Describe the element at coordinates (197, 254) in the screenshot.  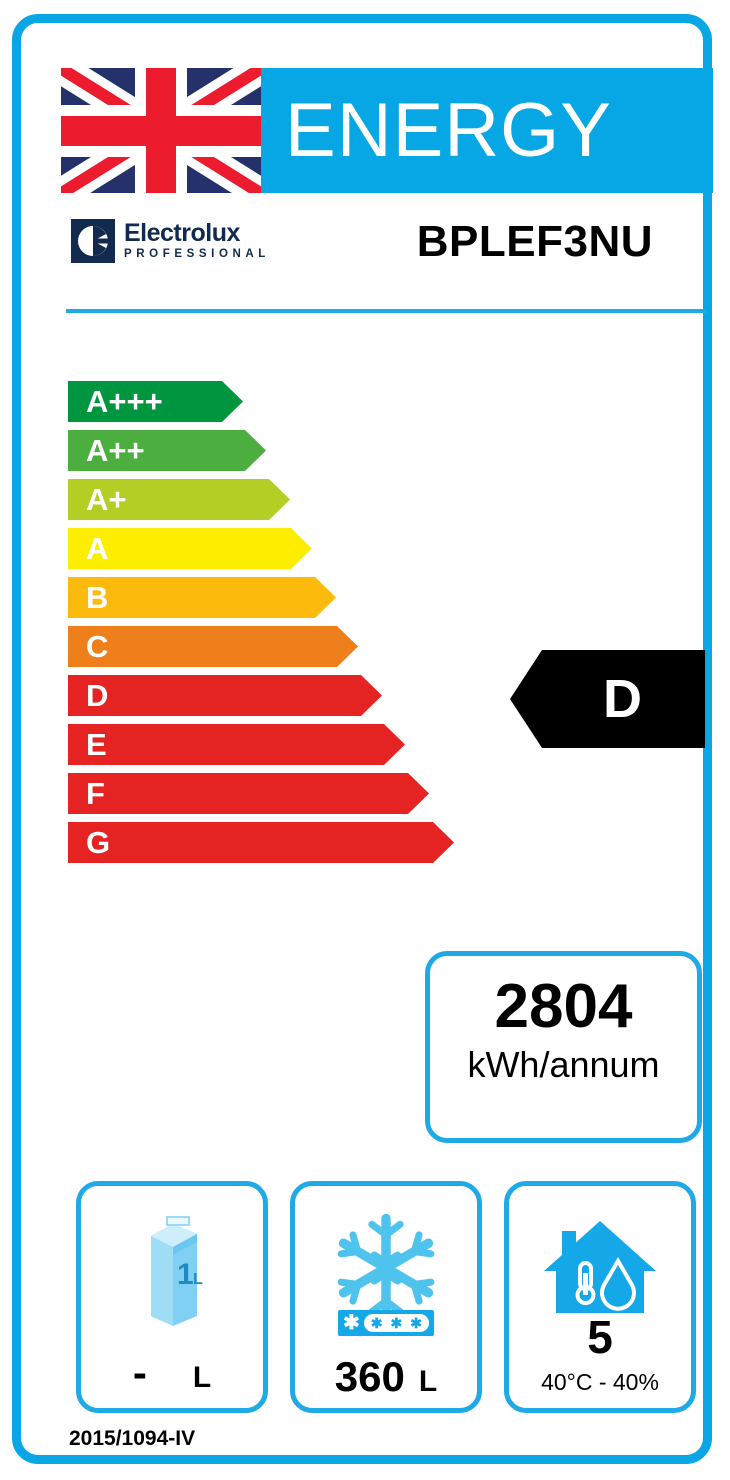
I see `brand-subtitle: PROFESSIONAL` at that location.